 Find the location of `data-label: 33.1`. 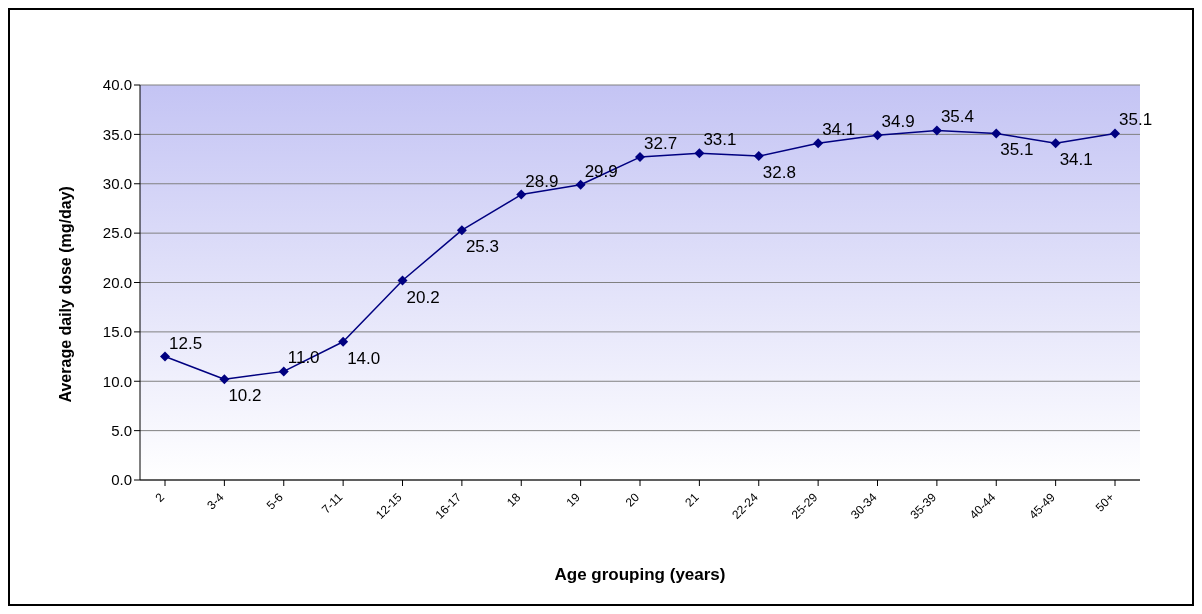

data-label: 33.1 is located at coordinates (720, 140).